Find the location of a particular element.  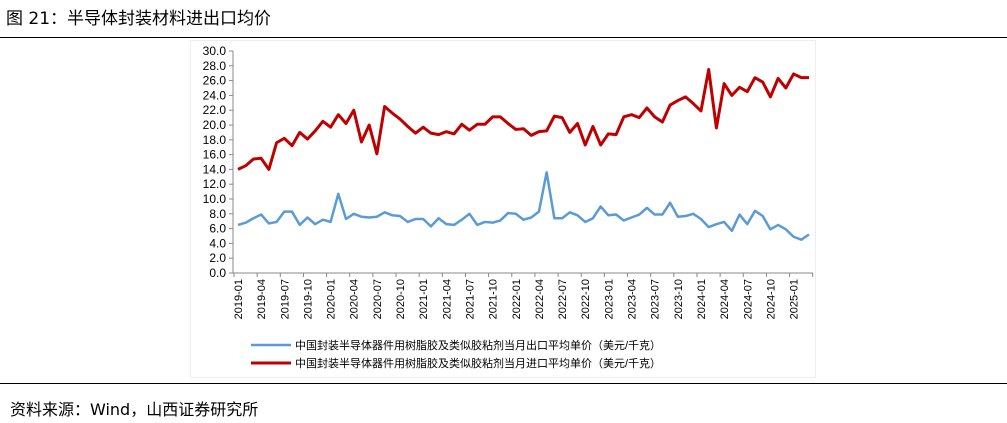

x-tick-label: 2019-01 is located at coordinates (239, 299).